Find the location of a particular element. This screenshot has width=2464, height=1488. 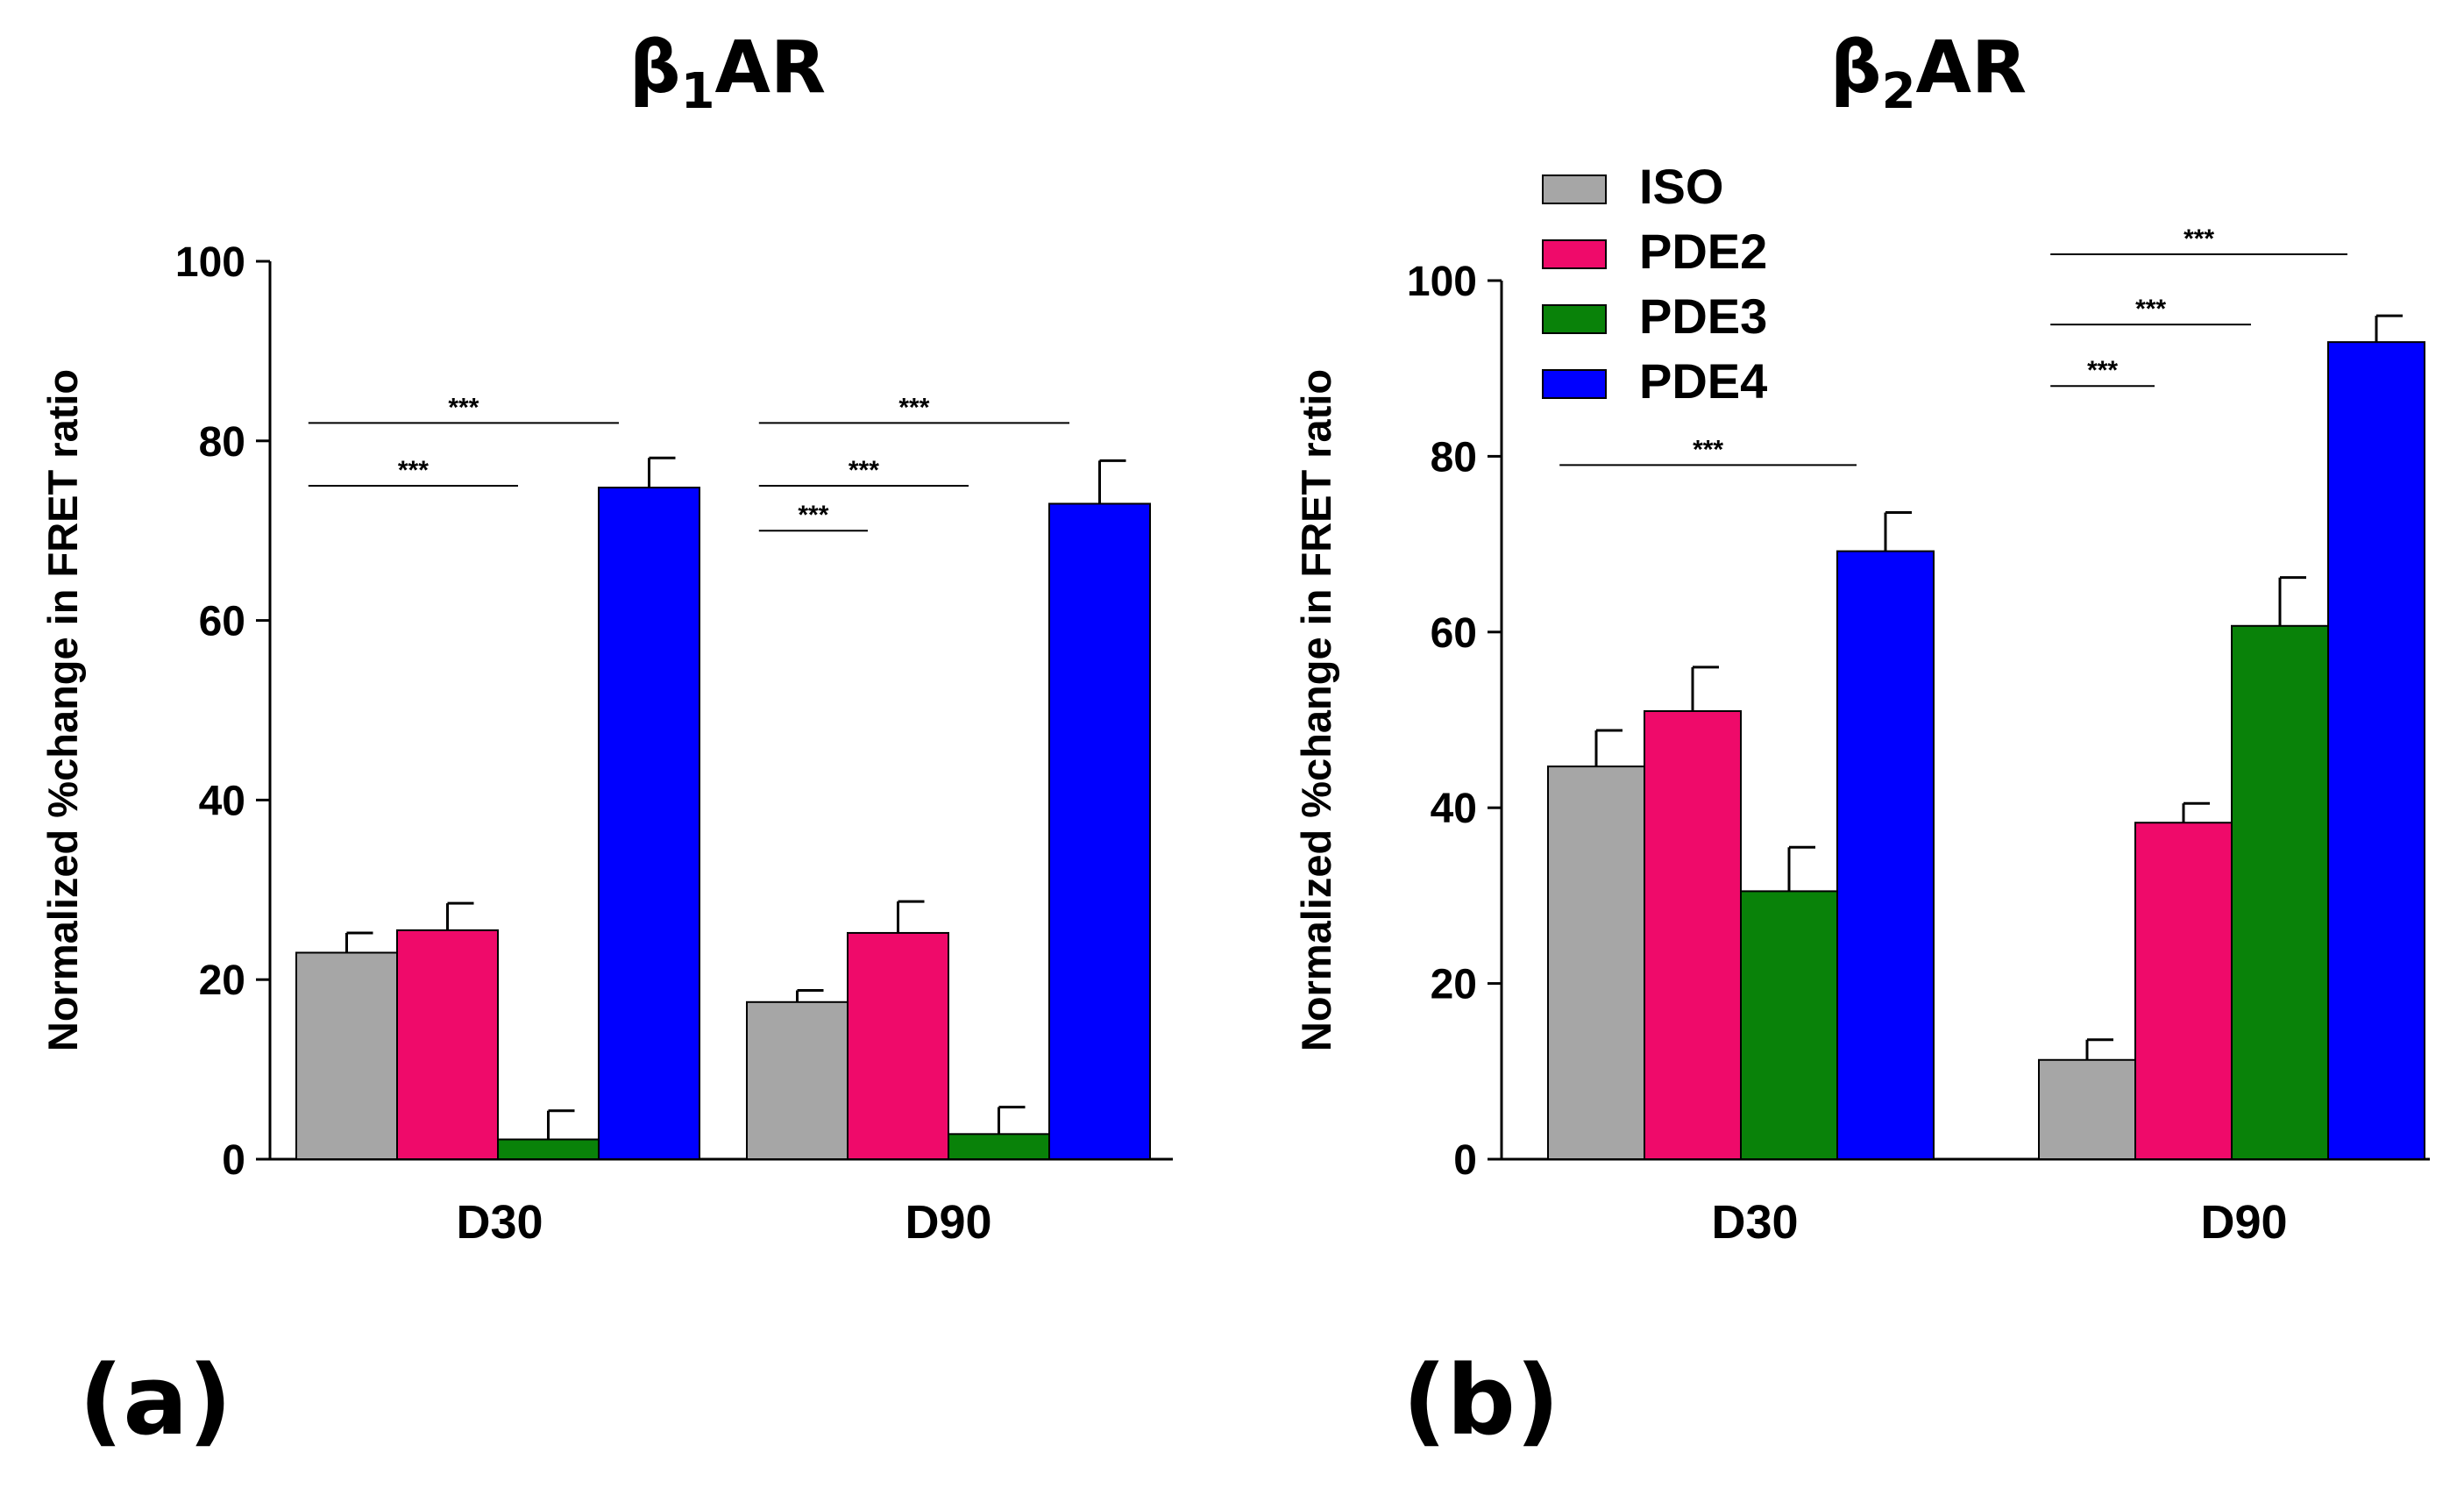

legend-swatch-pde2 is located at coordinates (1574, 254).